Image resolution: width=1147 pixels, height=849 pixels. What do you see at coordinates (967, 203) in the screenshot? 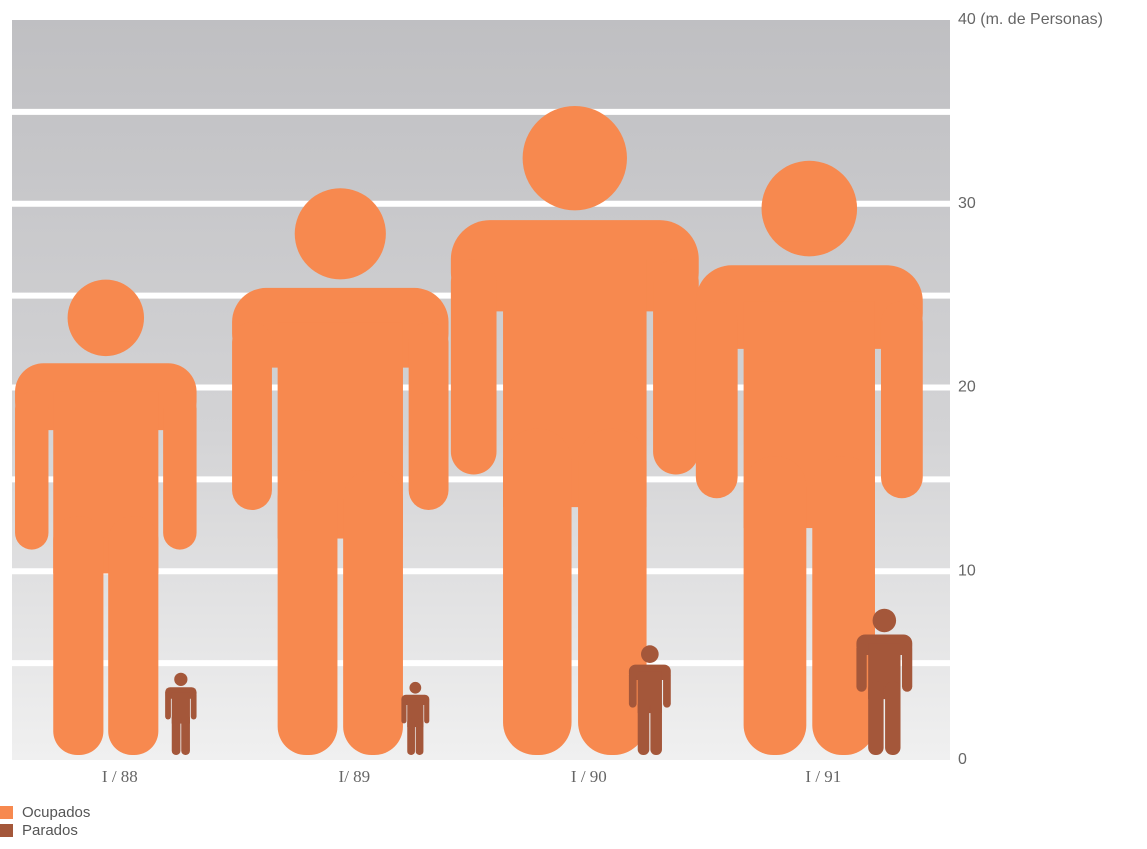
I see `y-tick-label: 30` at bounding box center [967, 203].